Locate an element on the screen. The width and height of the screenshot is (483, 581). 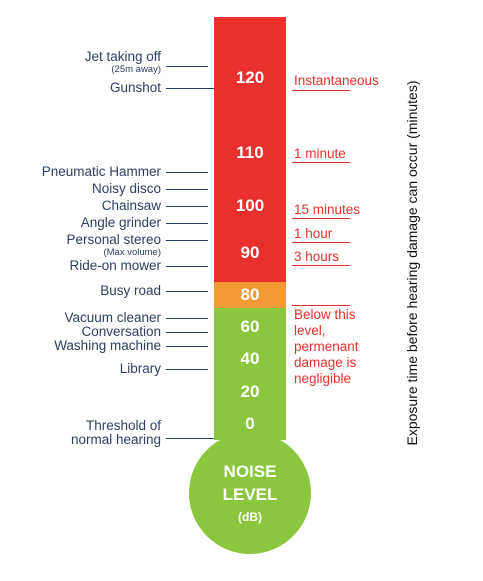
exposure-1-hour: 1 hour is located at coordinates (313, 233).